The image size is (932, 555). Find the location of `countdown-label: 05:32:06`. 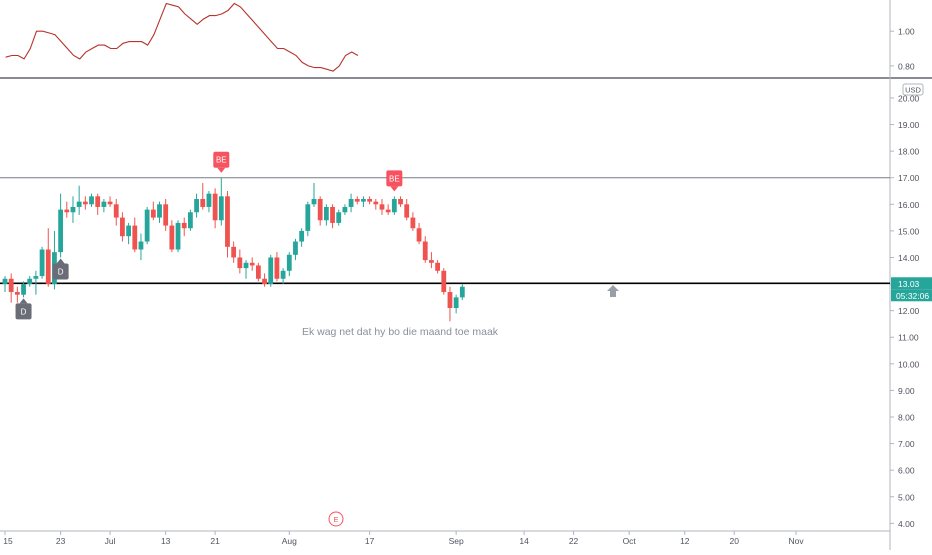

countdown-label: 05:32:06 is located at coordinates (911, 295).